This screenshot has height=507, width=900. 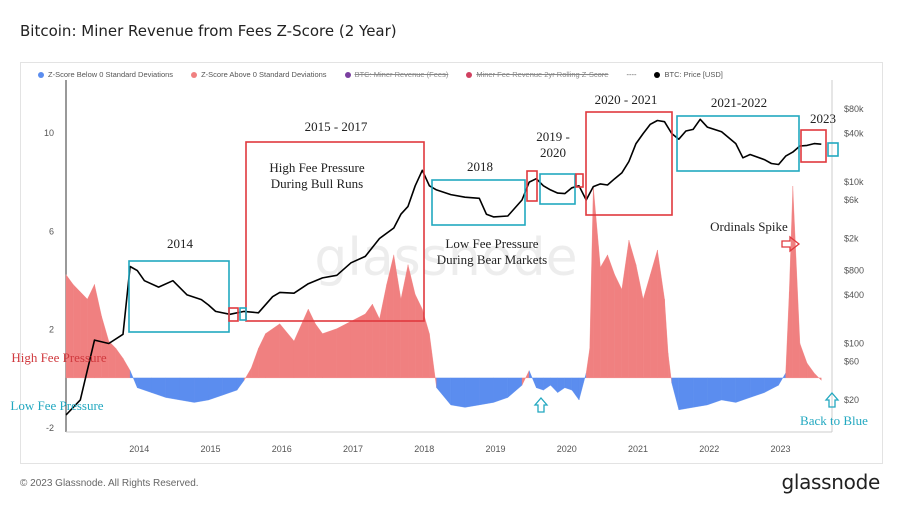 I want to click on y-right-tick-label: $800, so click(x=854, y=271).